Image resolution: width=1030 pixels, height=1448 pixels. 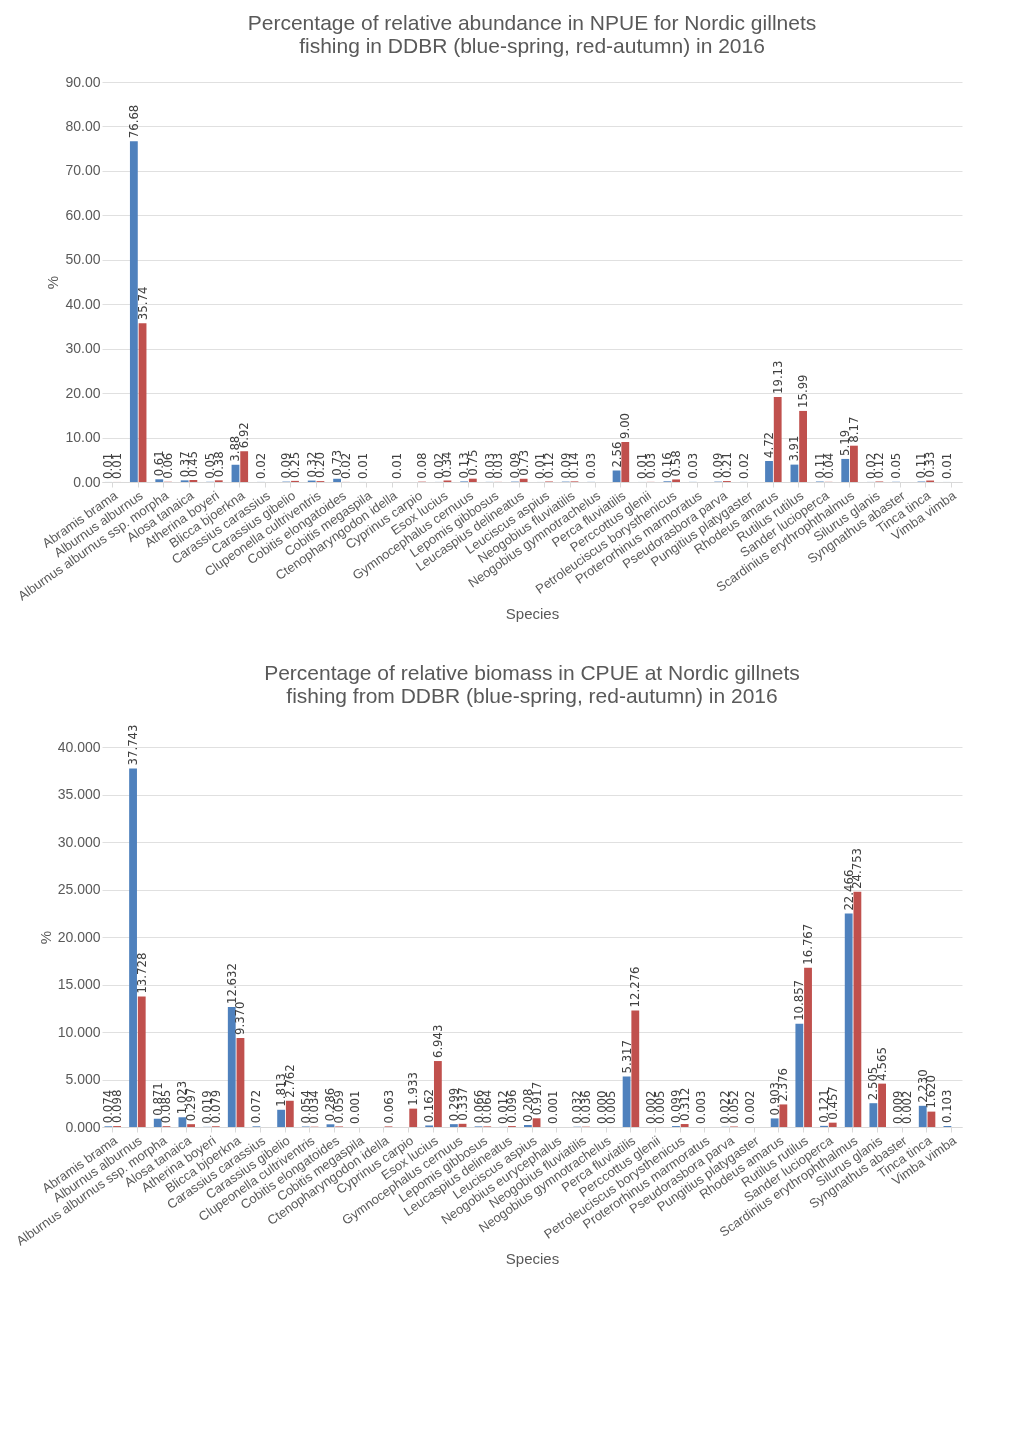 What do you see at coordinates (777, 377) in the screenshot?
I see `data-label: 19.13` at bounding box center [777, 377].